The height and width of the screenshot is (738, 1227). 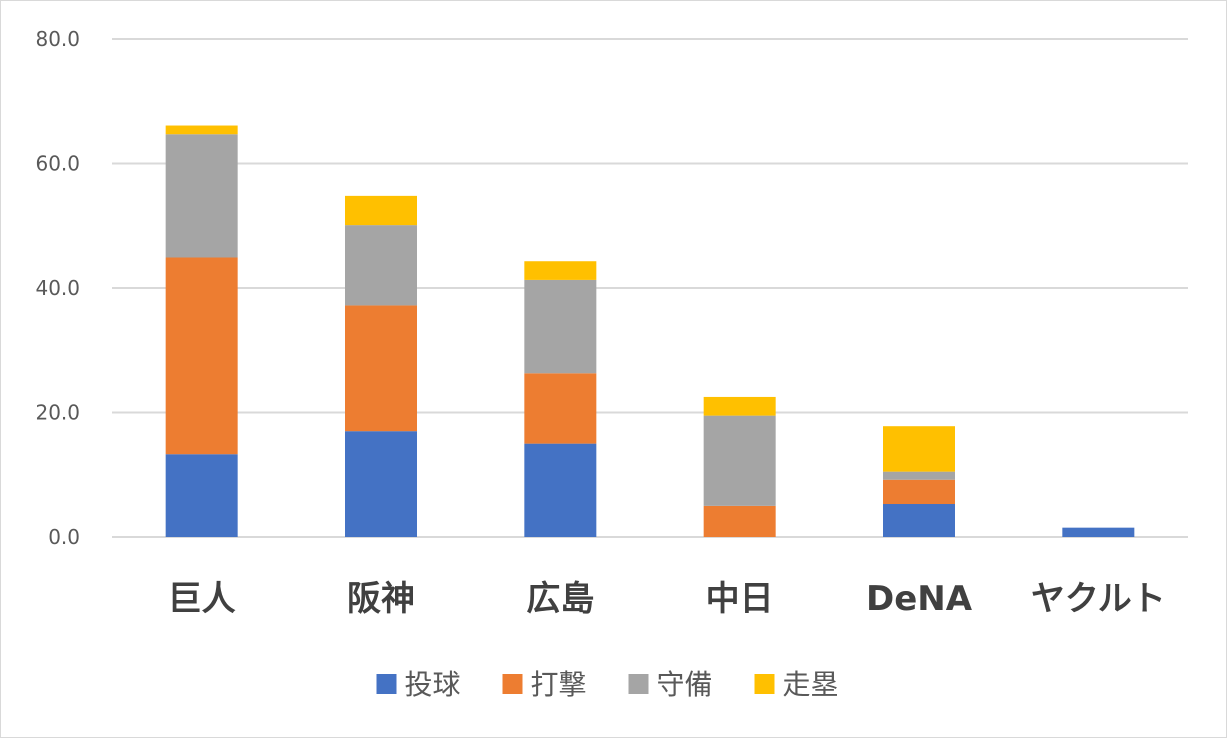 I want to click on y-tick-label: 40.0, so click(x=57, y=288).